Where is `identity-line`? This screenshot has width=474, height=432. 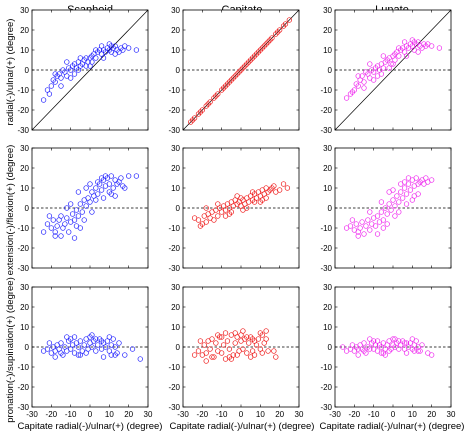
identity-line is located at coordinates (241, 70).